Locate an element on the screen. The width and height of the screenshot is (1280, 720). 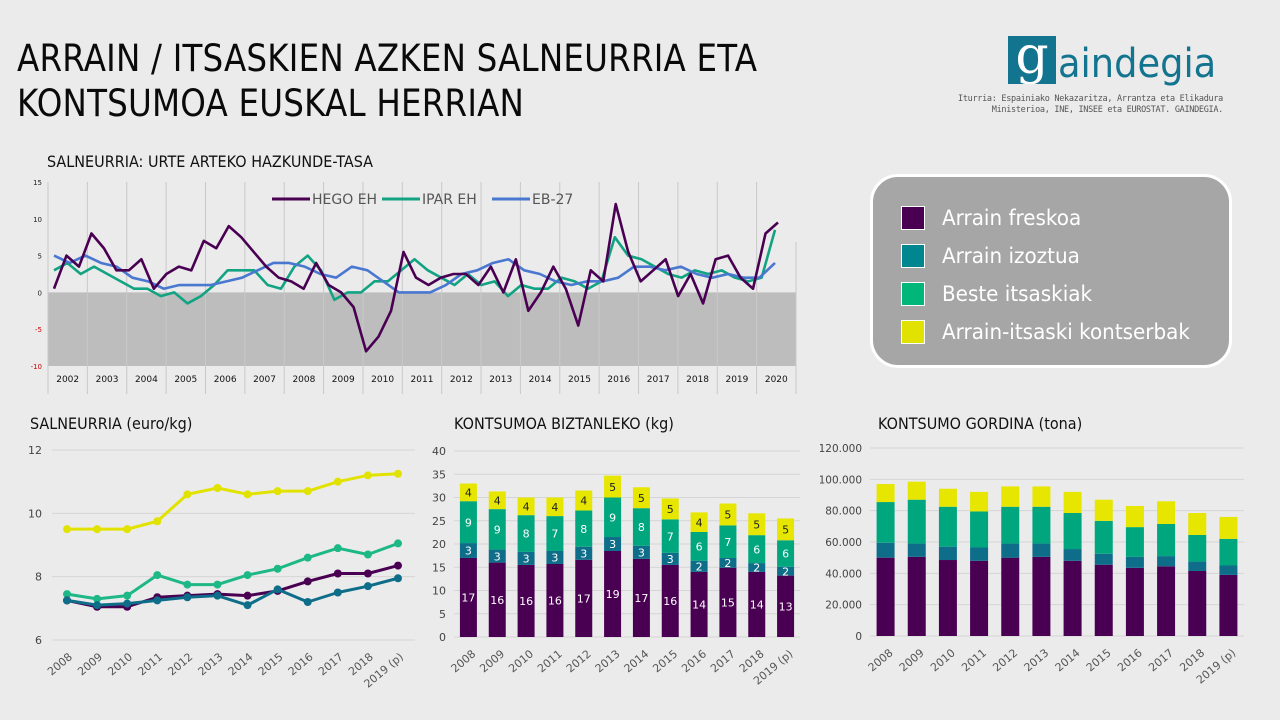
y-tick-label-25: 25 is located at coordinates (439, 521).